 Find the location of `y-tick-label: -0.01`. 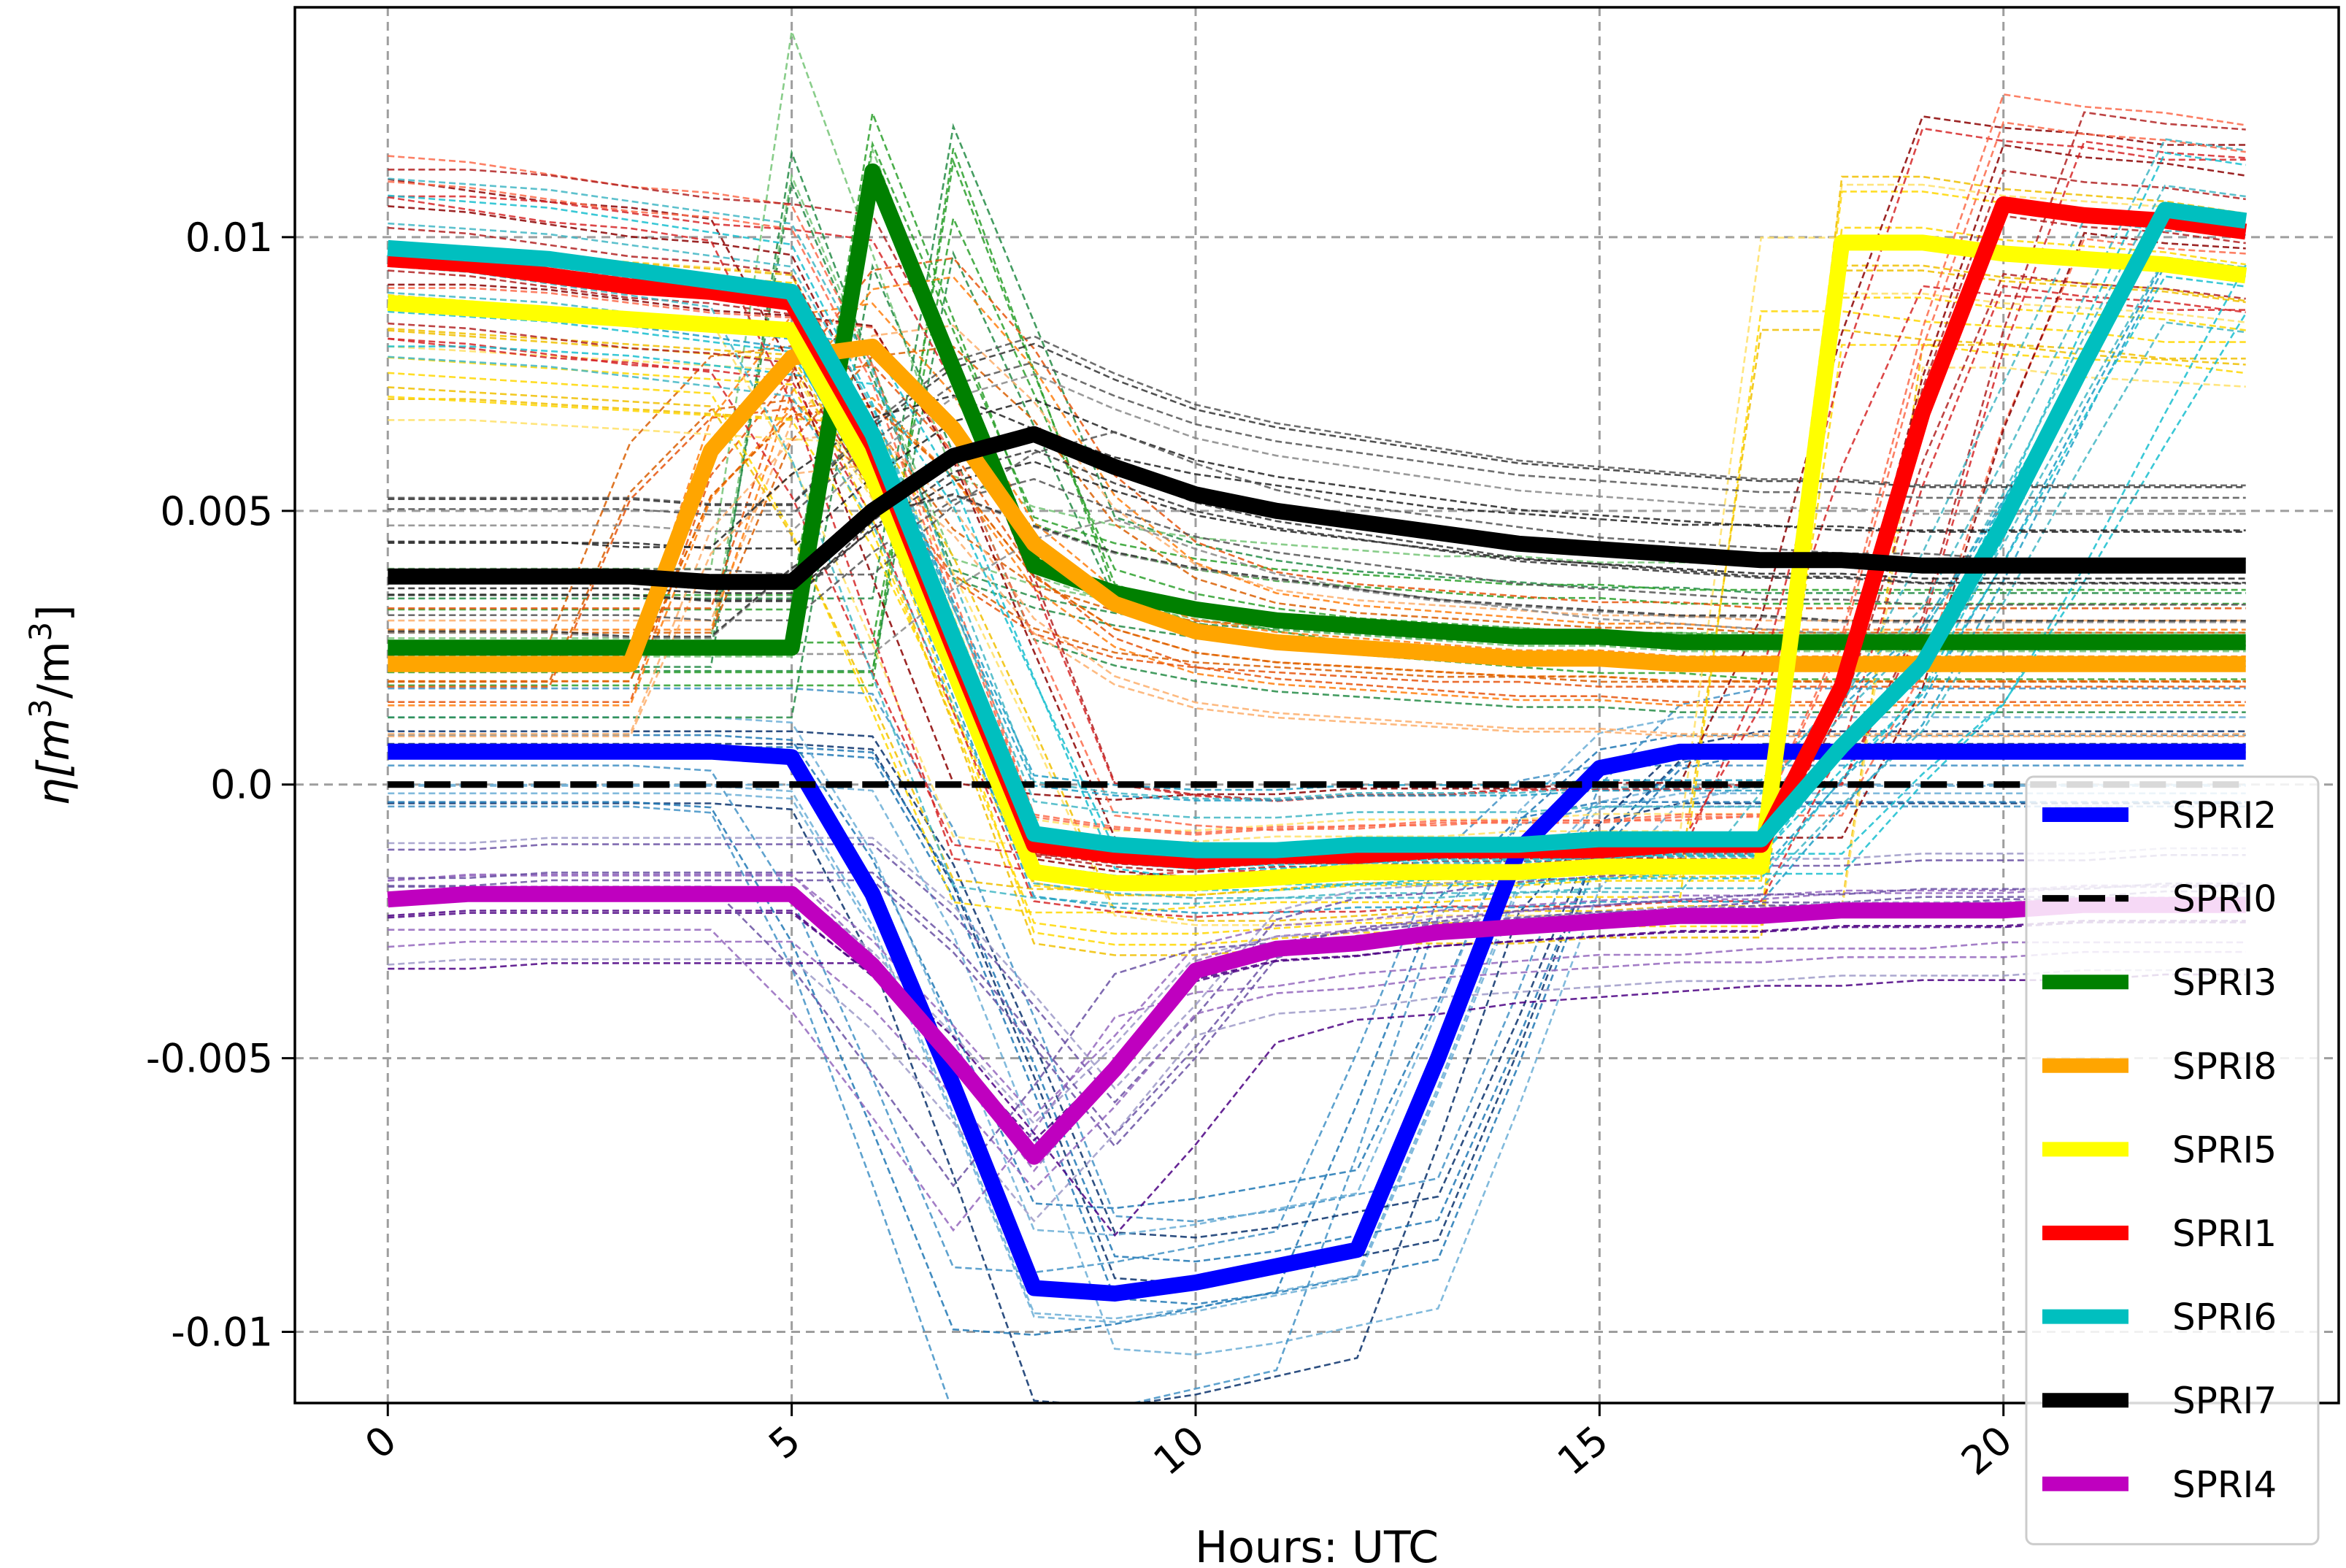

y-tick-label: -0.01 is located at coordinates (222, 1333).